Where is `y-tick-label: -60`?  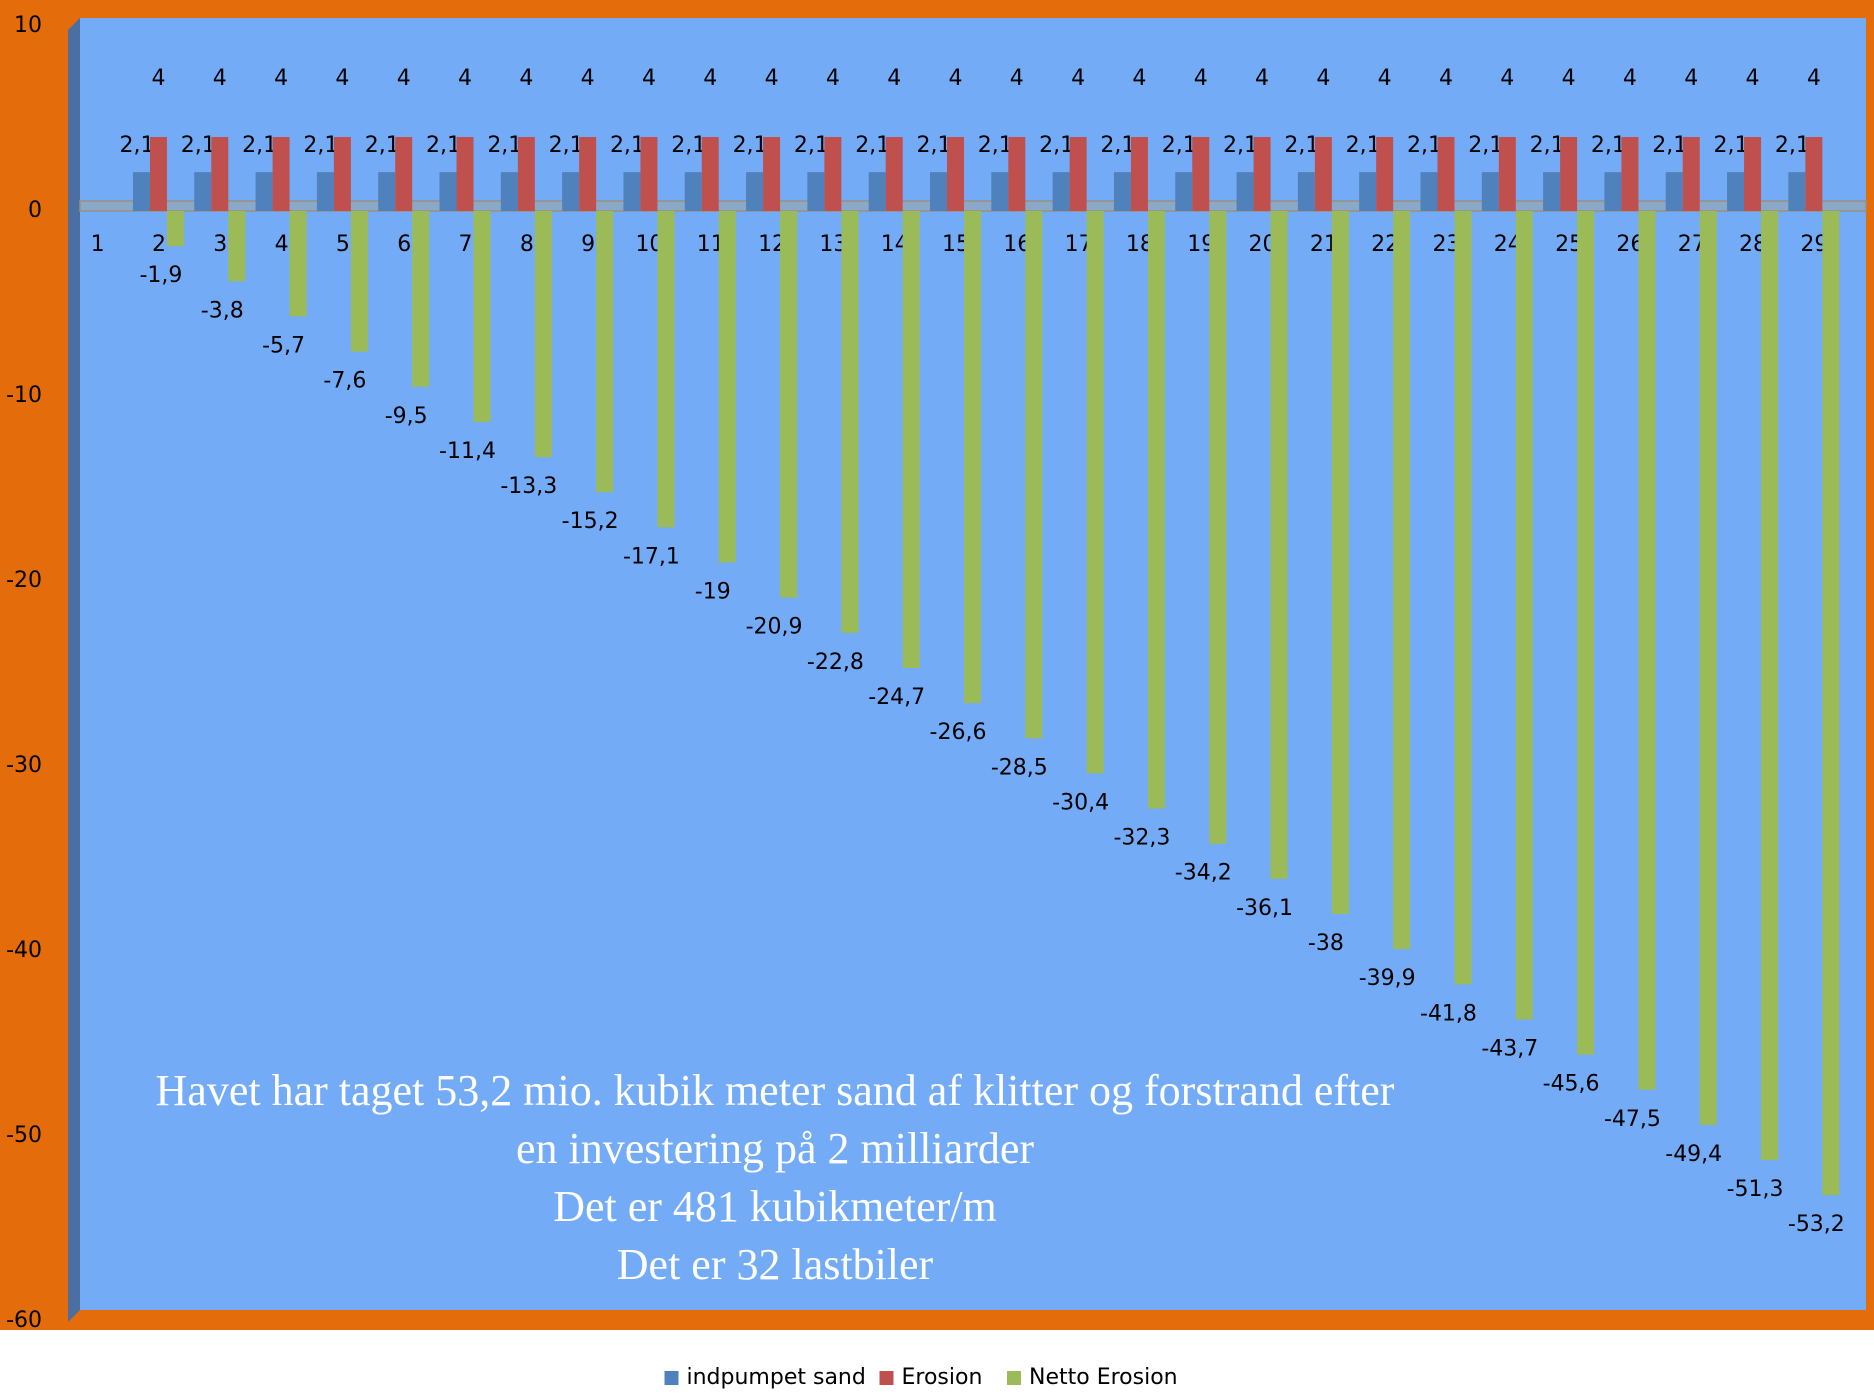
y-tick-label: -60 is located at coordinates (24, 1320).